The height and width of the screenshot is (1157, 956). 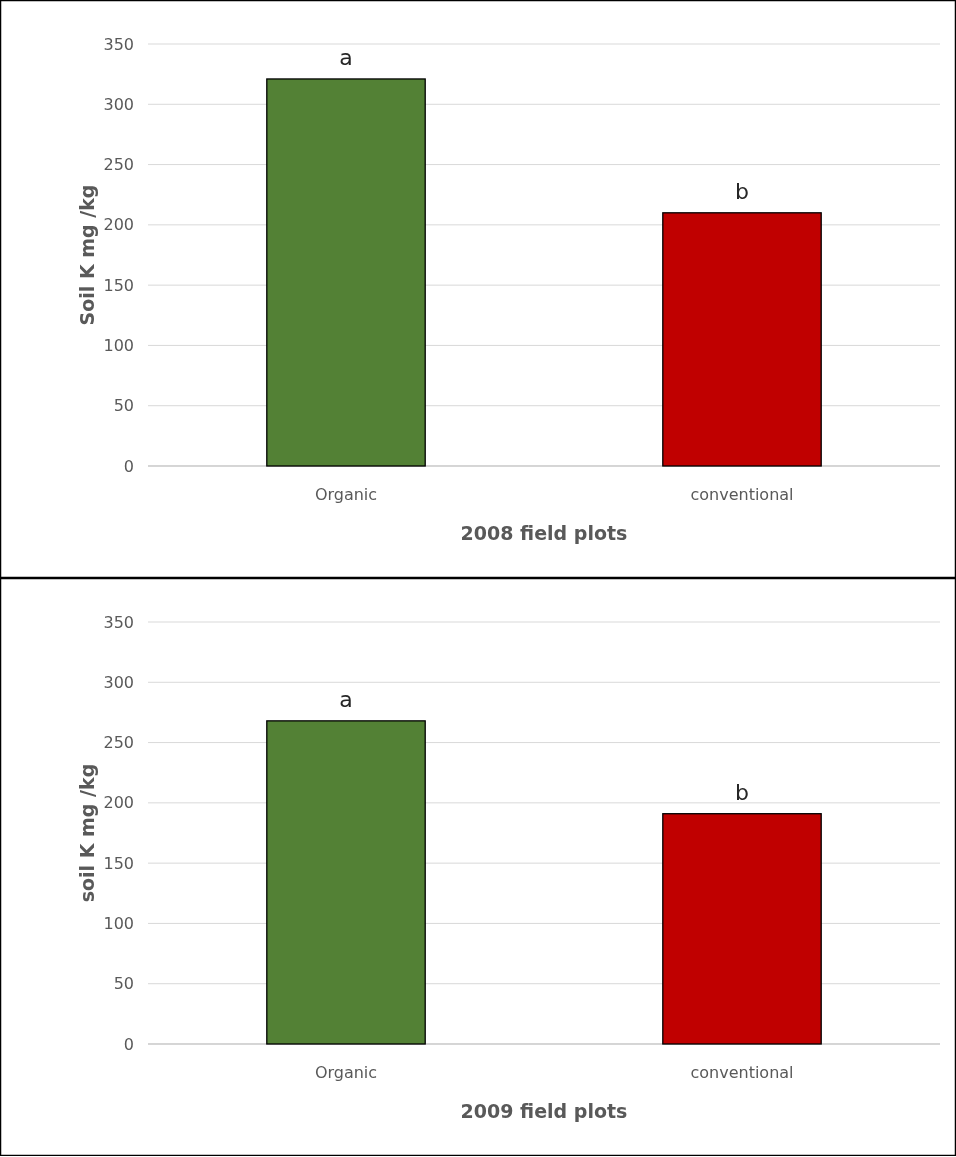 I want to click on y-axis-title: soil K mg /kg, so click(x=87, y=833).